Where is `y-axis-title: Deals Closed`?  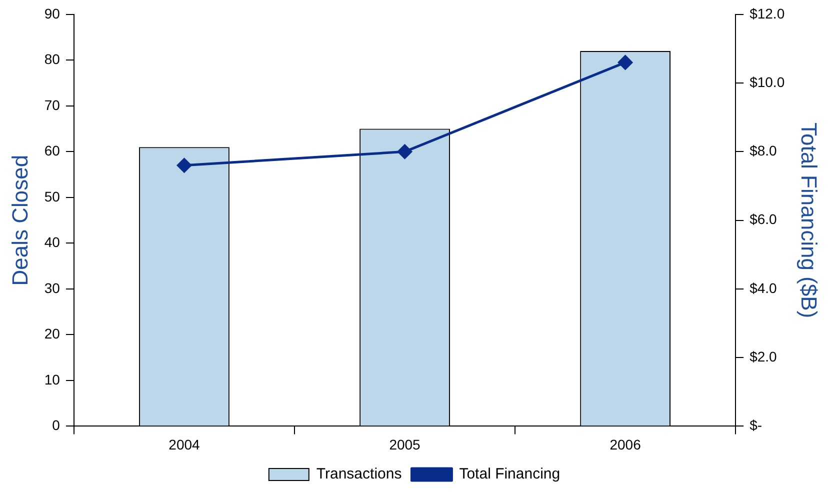 y-axis-title: Deals Closed is located at coordinates (19, 220).